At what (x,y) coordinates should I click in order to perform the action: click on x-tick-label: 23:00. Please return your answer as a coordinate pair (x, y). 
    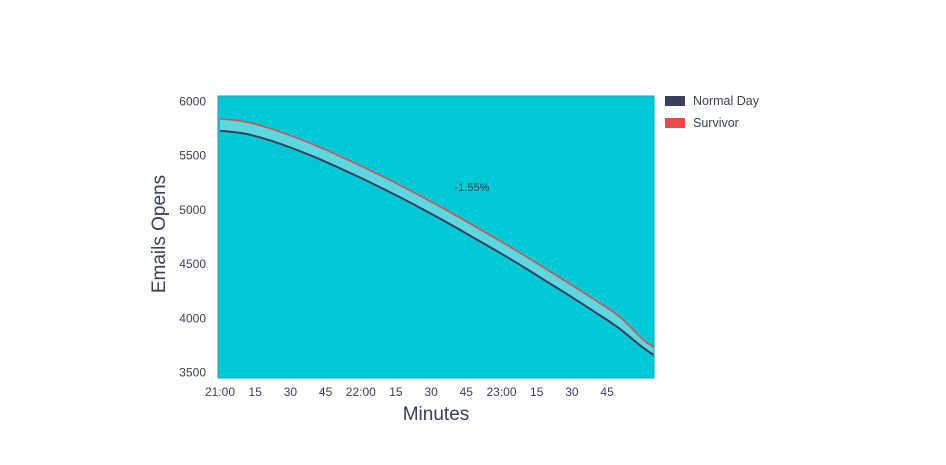
    Looking at the image, I should click on (501, 392).